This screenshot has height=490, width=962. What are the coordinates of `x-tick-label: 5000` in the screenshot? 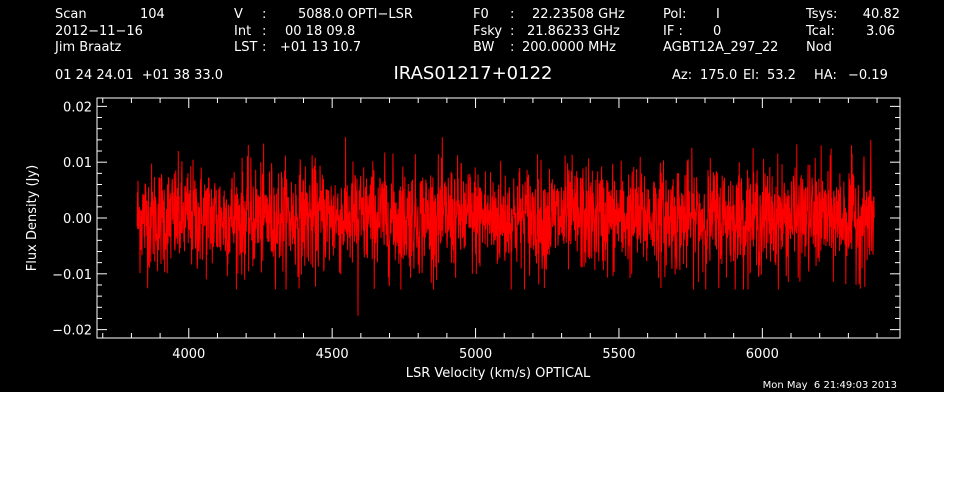 It's located at (475, 354).